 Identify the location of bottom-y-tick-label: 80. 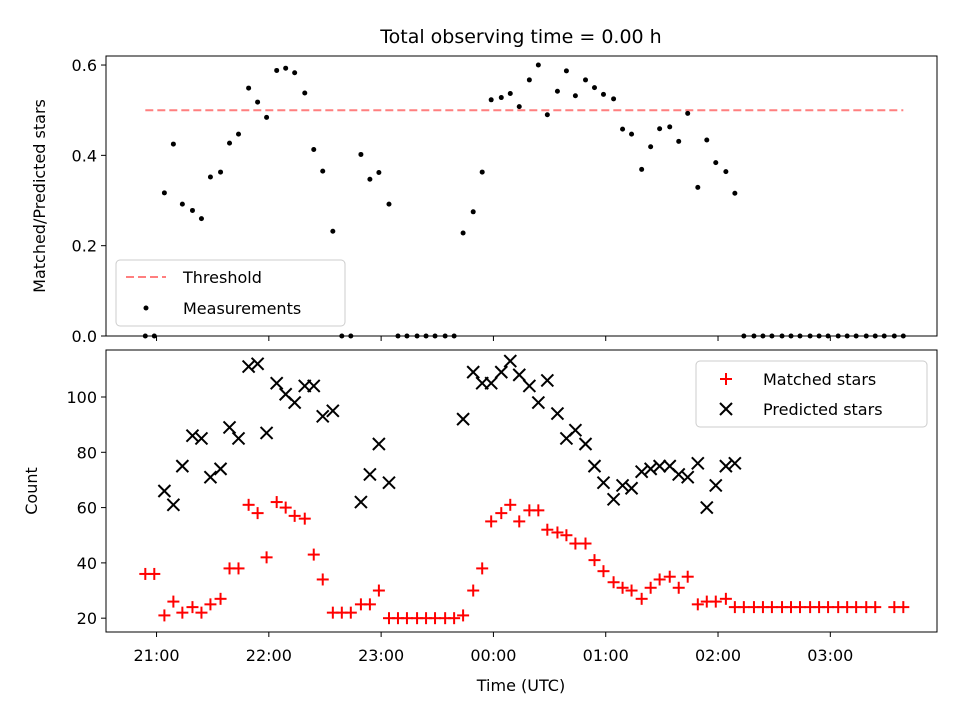
(87, 452).